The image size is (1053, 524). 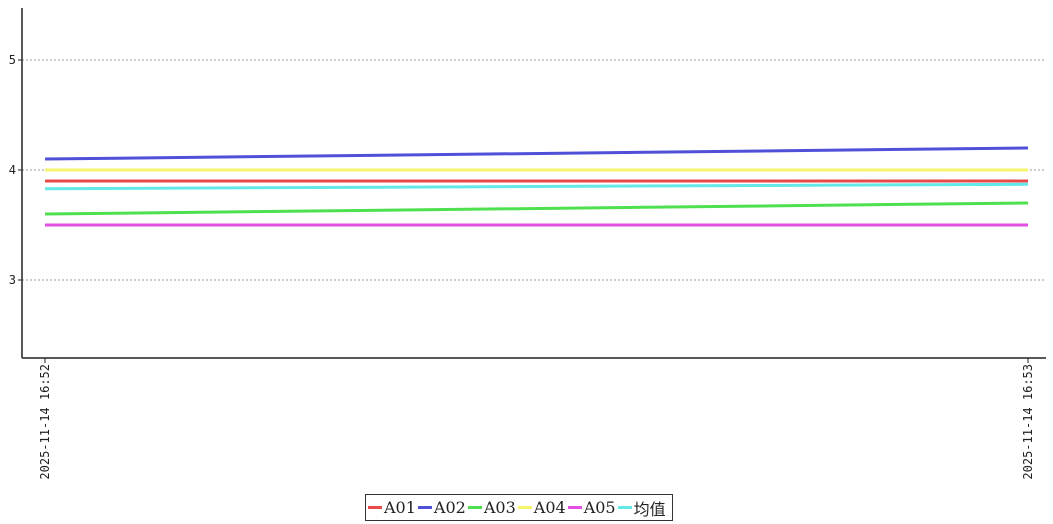 I want to click on legend-item: A04, so click(x=541, y=507).